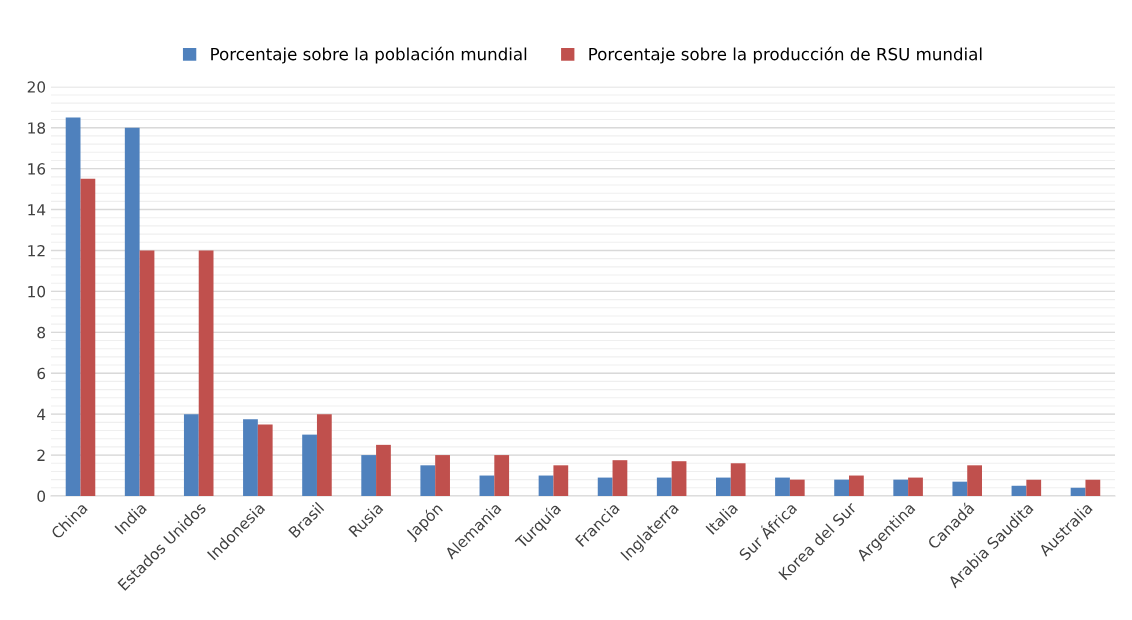 Image resolution: width=1132 pixels, height=620 pixels. Describe the element at coordinates (41, 455) in the screenshot. I see `y-tick-label: 2` at that location.